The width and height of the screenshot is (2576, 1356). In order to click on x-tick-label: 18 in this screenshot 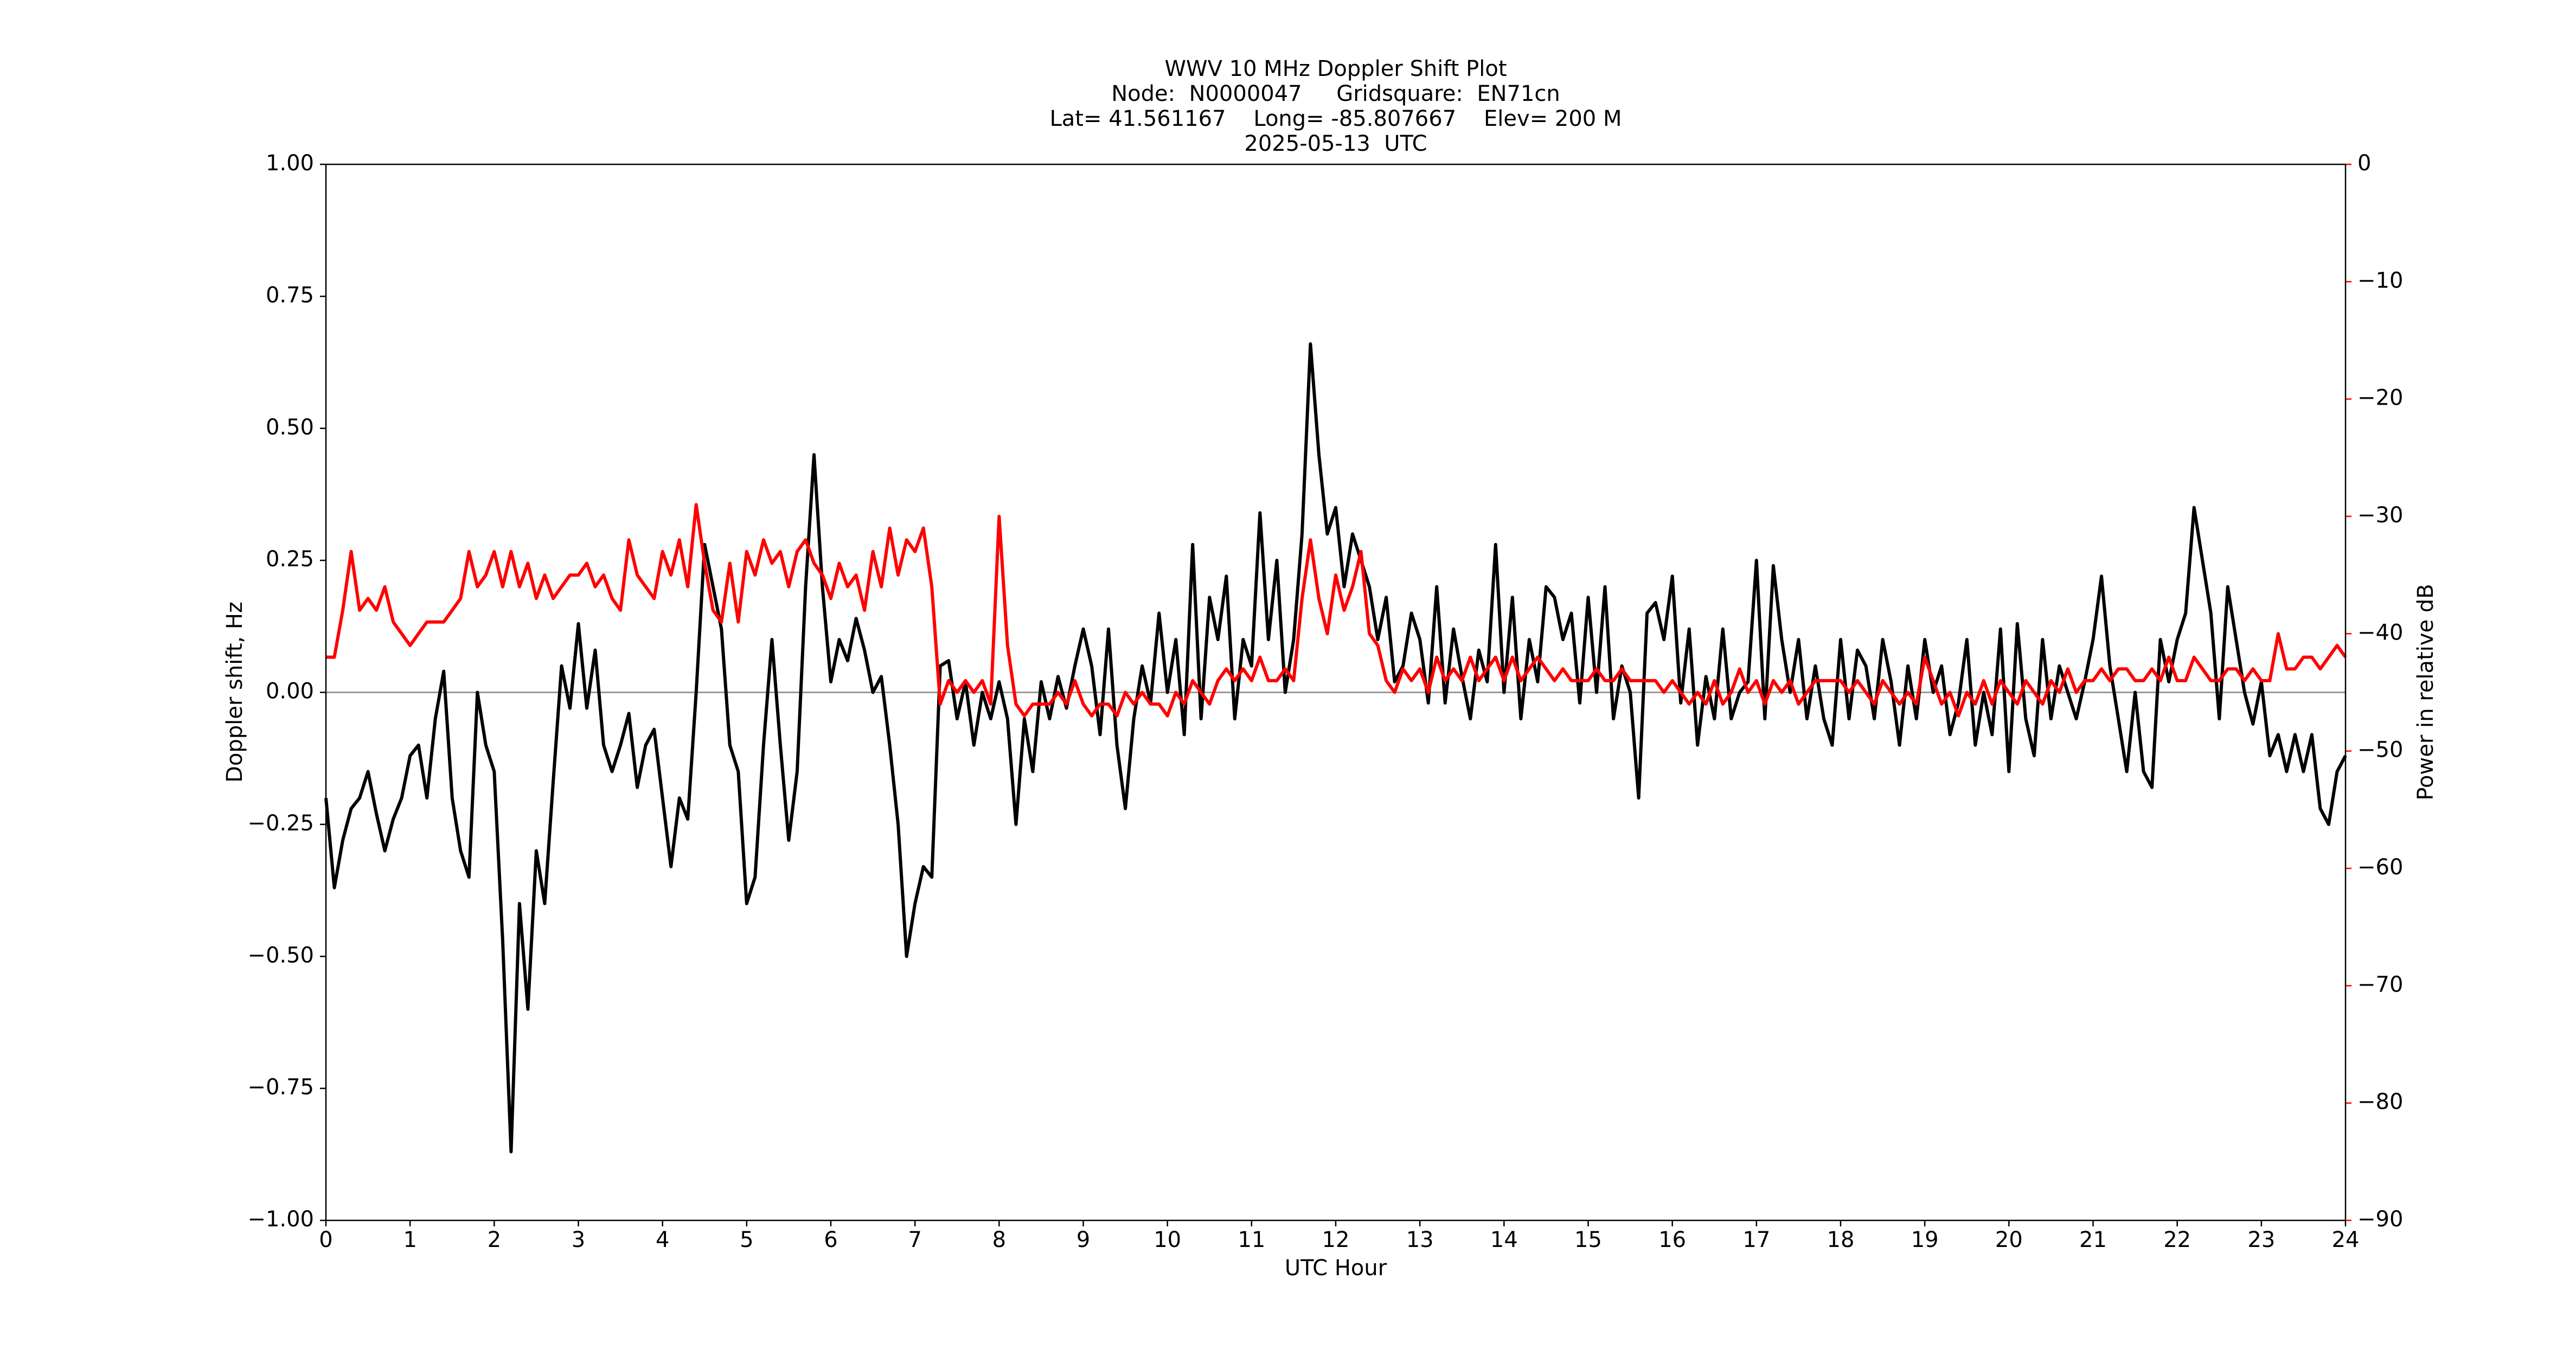, I will do `click(1841, 1239)`.